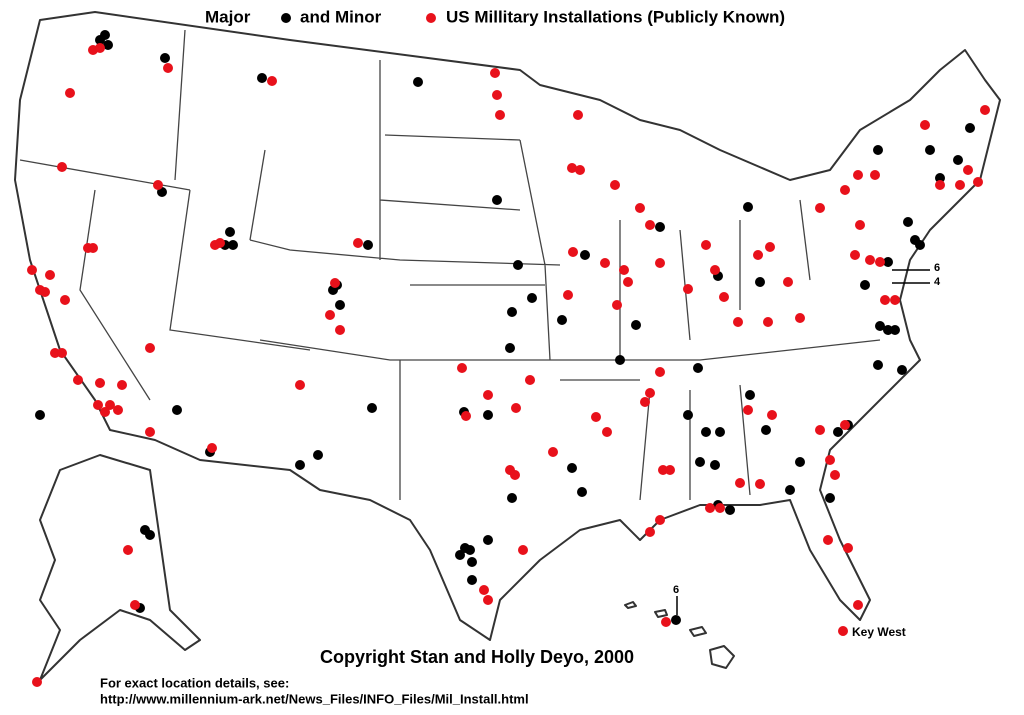  Describe the element at coordinates (431, 18) in the screenshot. I see `legend-minor-dot` at that location.